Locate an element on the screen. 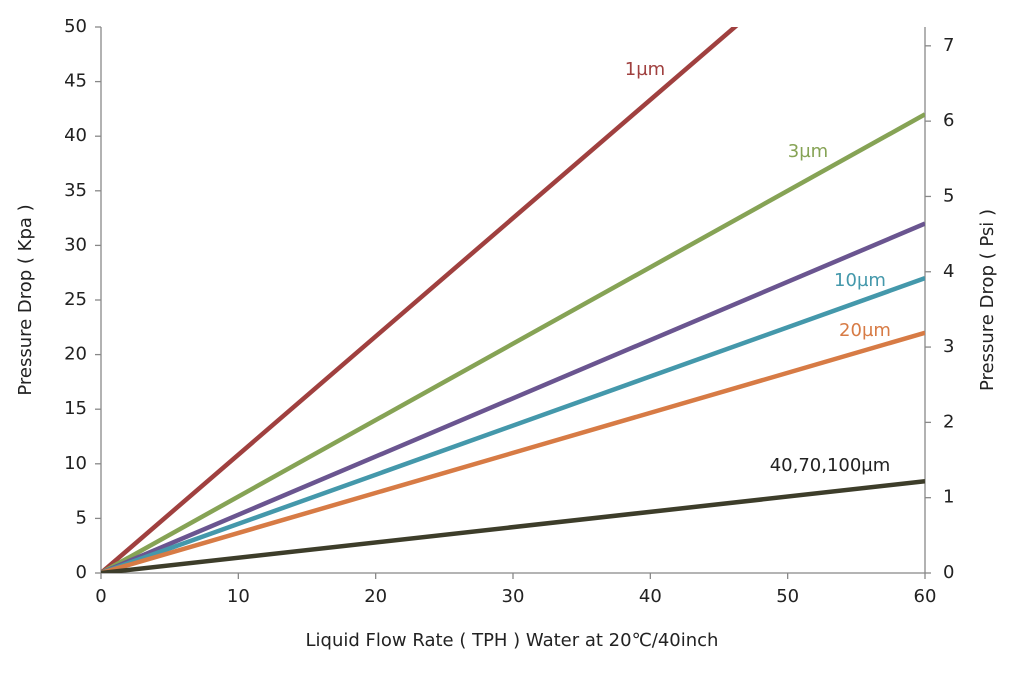  y2-tick-label: 3 is located at coordinates (948, 346).